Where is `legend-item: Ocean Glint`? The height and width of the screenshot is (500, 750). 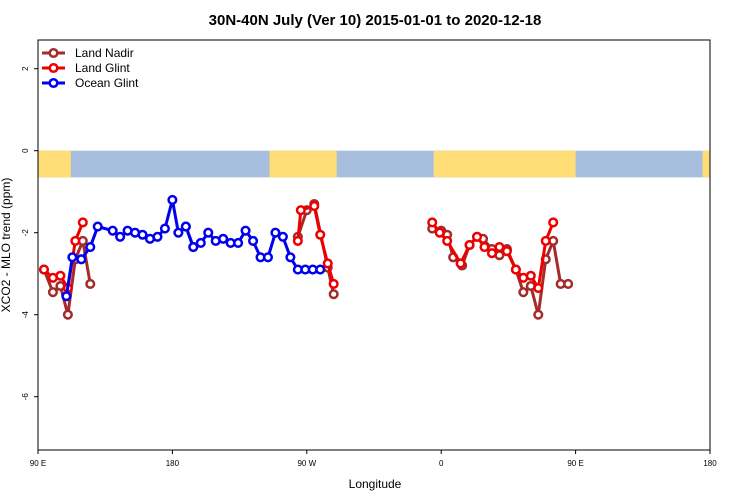
legend-item: Ocean Glint is located at coordinates (90, 83).